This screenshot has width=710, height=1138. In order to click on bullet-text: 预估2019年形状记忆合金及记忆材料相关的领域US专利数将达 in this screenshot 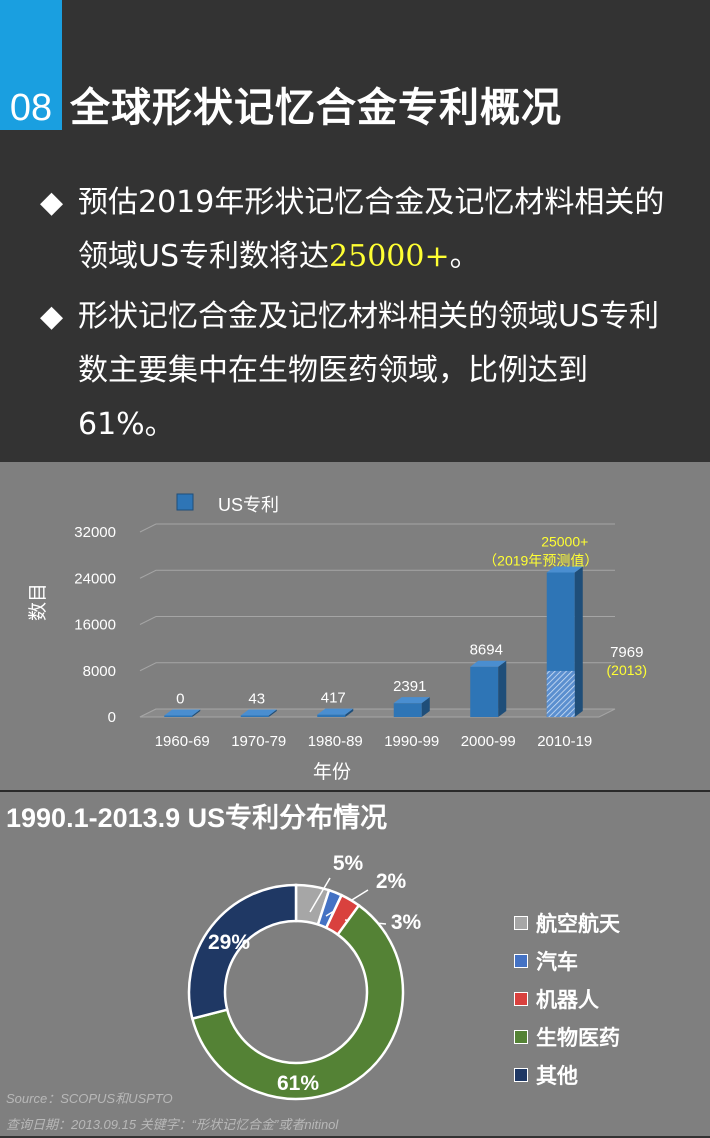, I will do `click(371, 229)`.